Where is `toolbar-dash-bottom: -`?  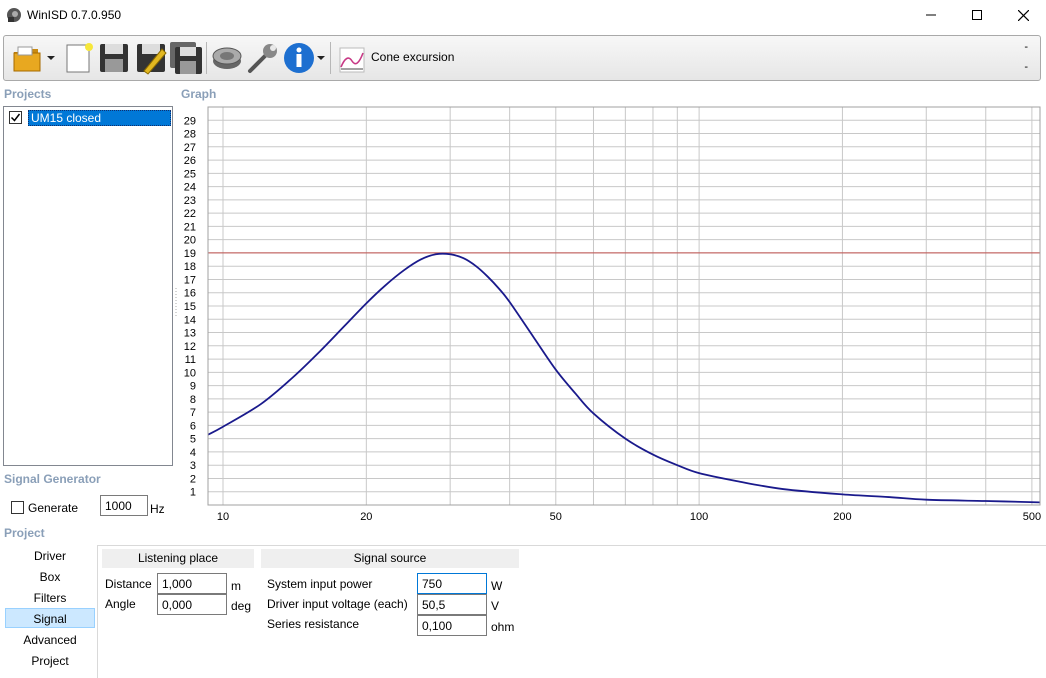 toolbar-dash-bottom: - is located at coordinates (1026, 67).